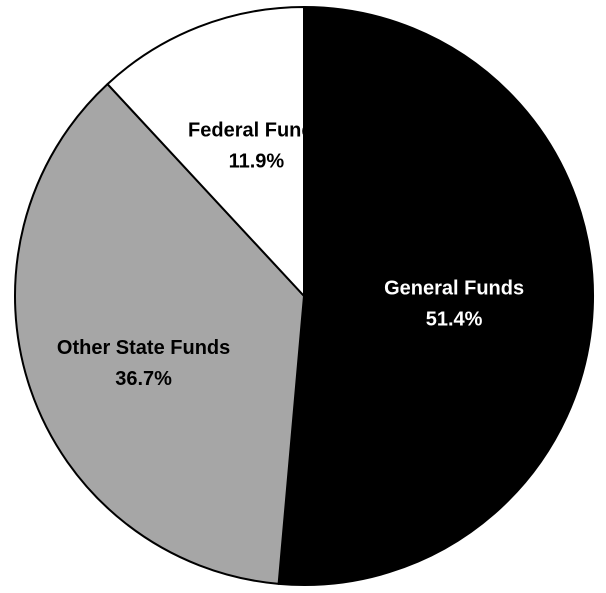  What do you see at coordinates (454, 289) in the screenshot?
I see `slice-name: General Funds` at bounding box center [454, 289].